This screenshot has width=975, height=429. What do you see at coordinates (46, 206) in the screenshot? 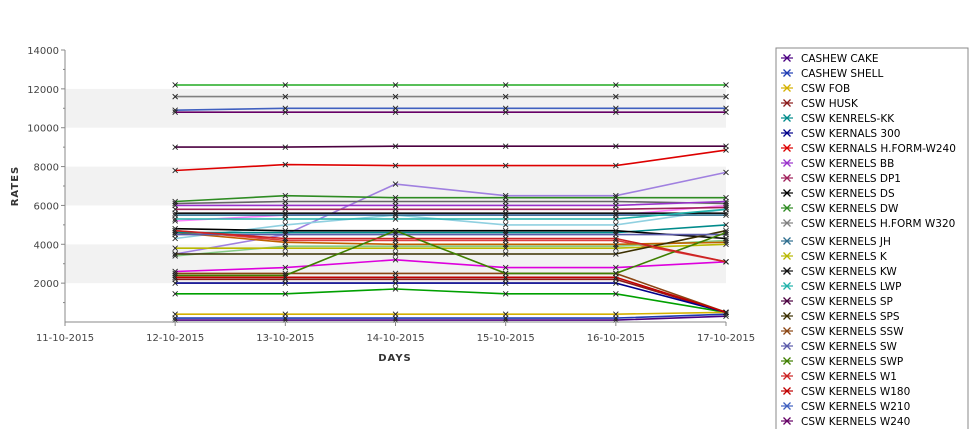
I see `y-tick-label: 6000` at bounding box center [46, 206].